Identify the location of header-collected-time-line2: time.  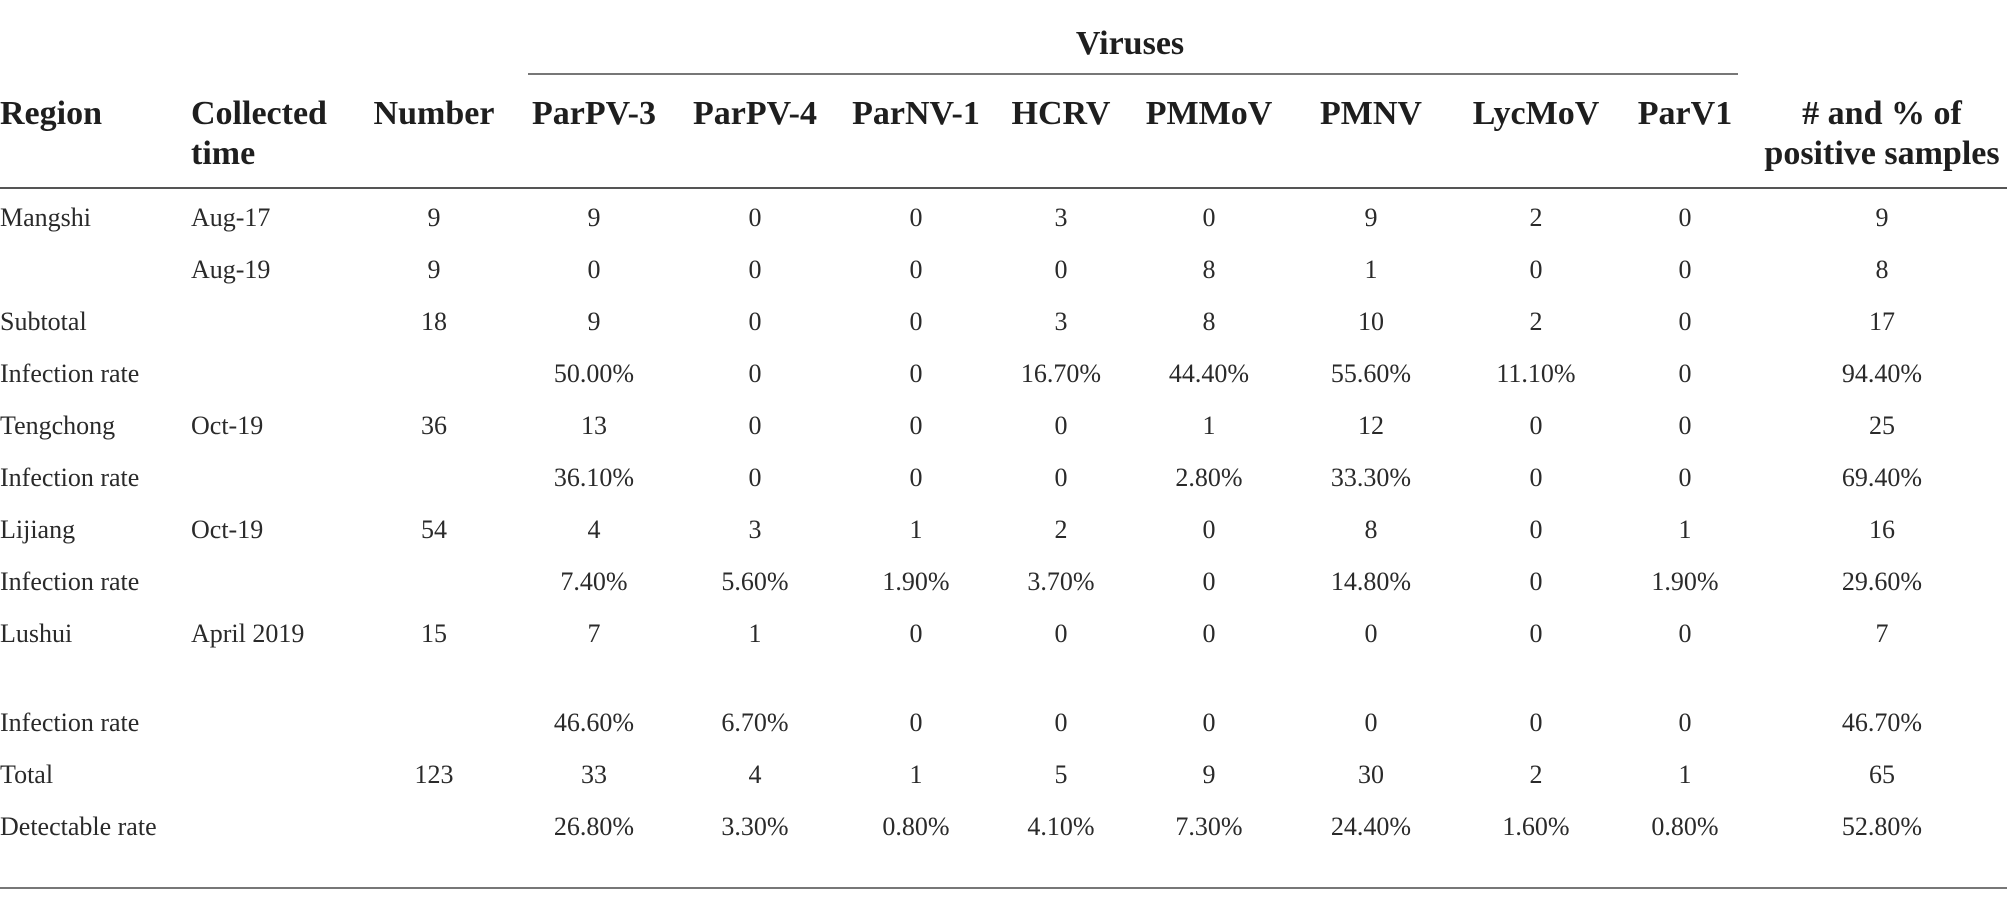
(223, 153).